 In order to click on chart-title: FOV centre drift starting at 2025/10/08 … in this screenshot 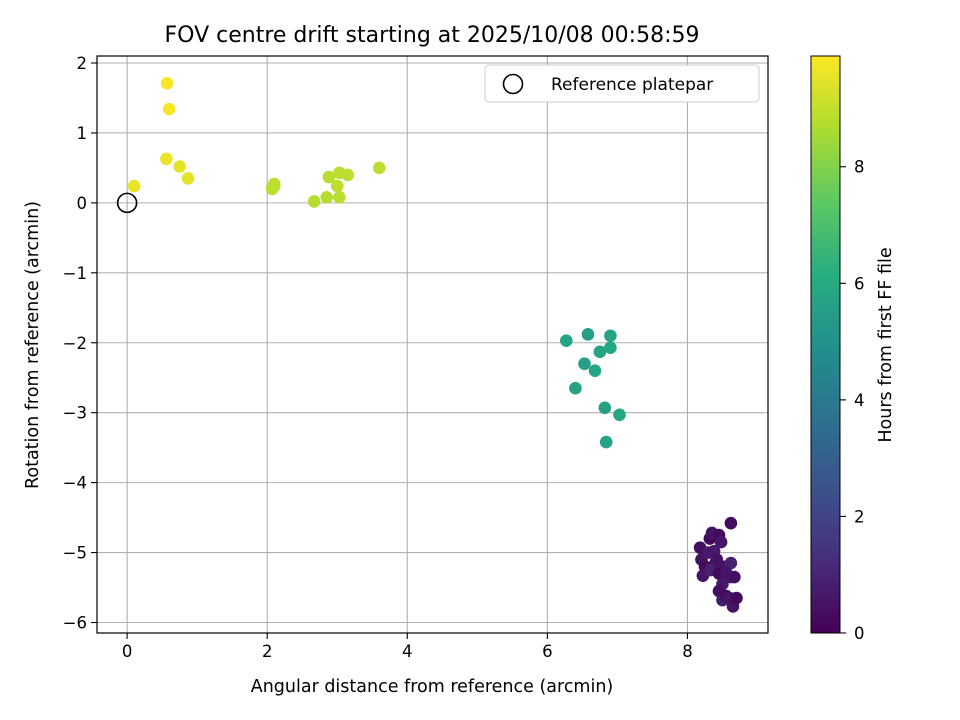, I will do `click(432, 35)`.